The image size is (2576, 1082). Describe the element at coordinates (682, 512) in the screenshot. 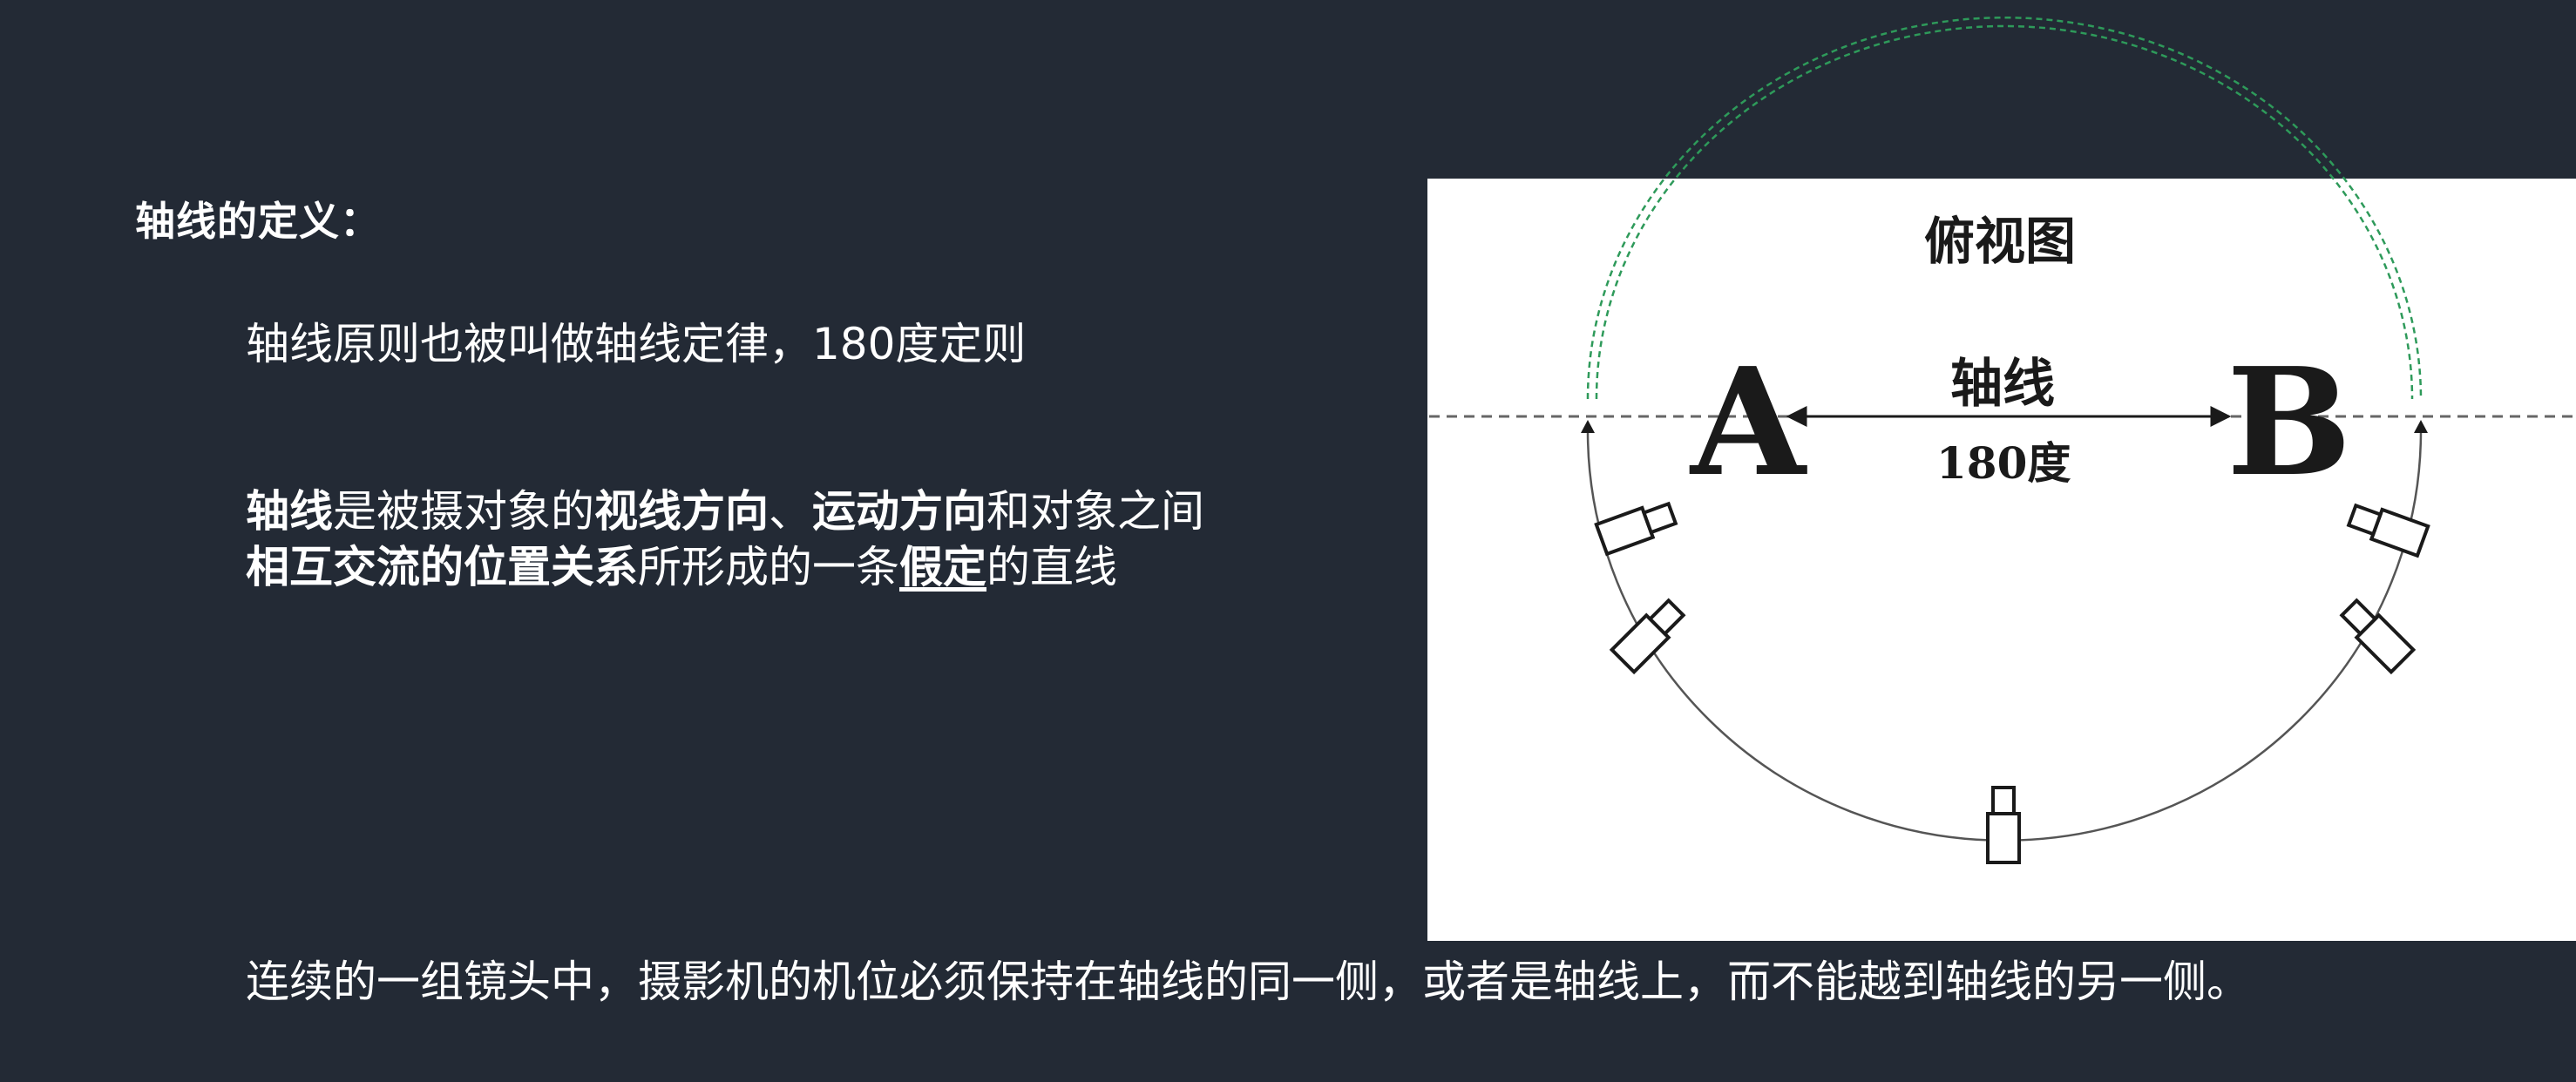

I see `definition-term-sightline: 视线方向` at that location.